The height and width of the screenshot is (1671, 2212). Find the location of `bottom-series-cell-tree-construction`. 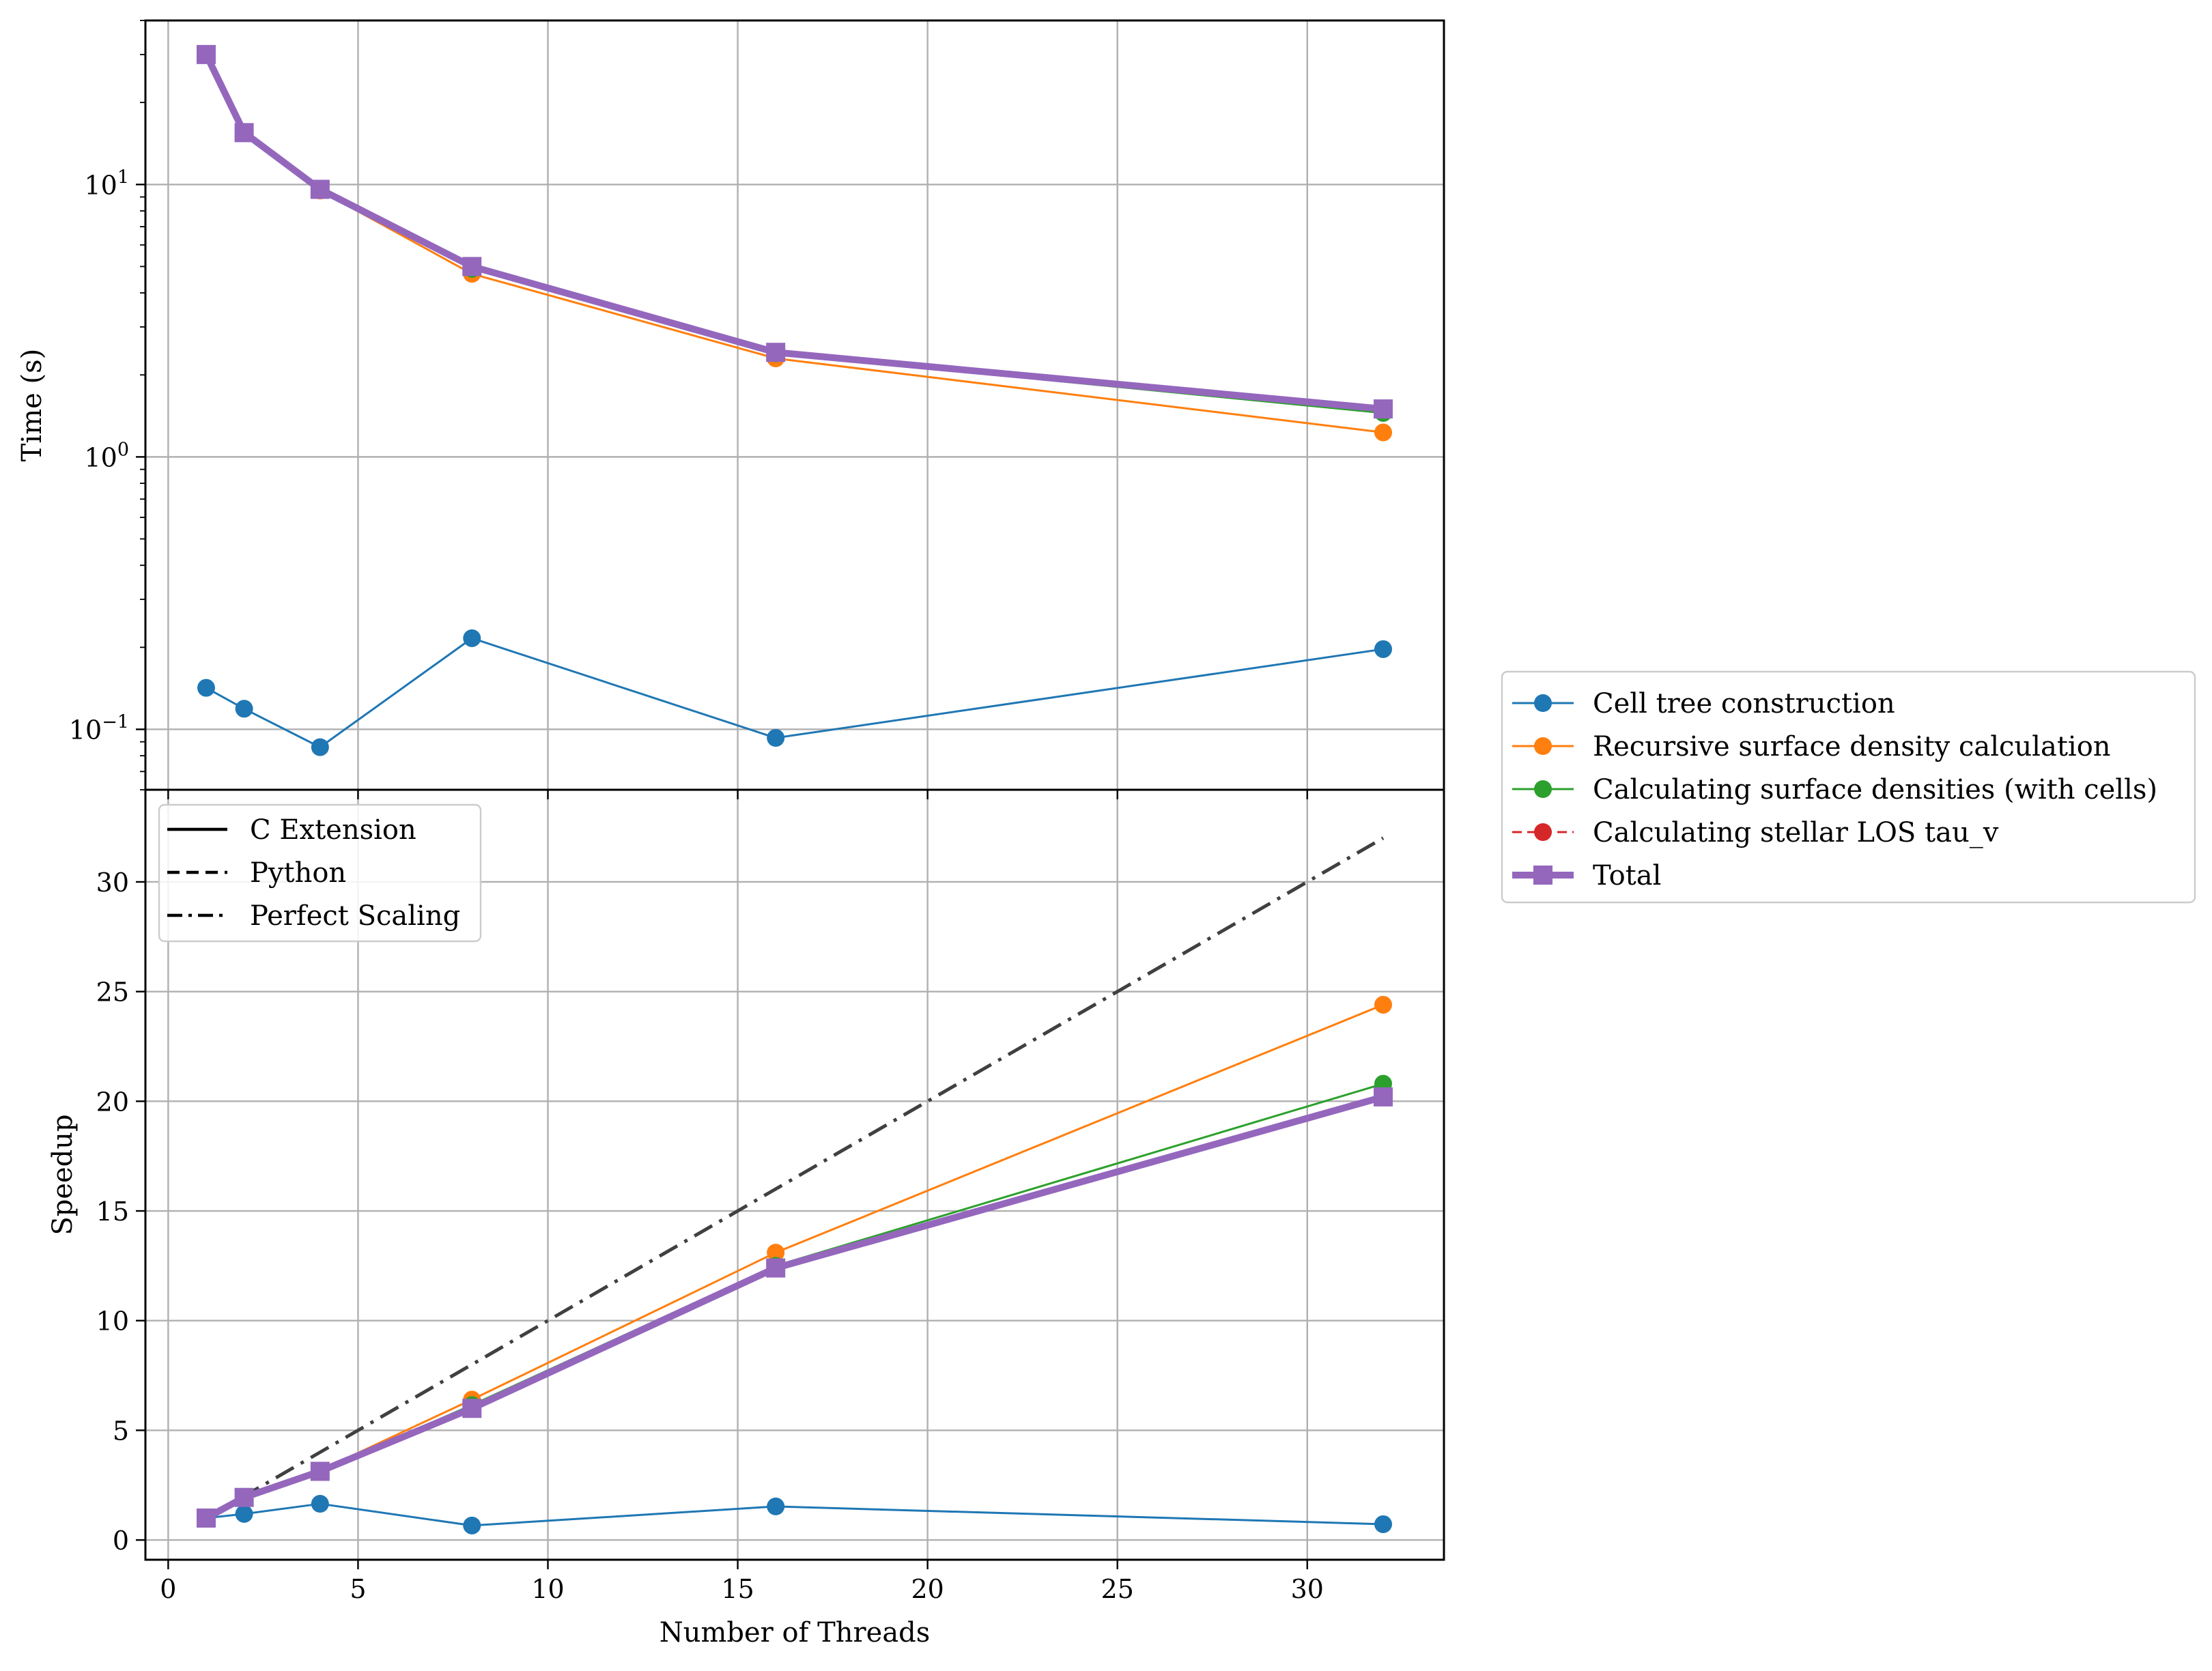

bottom-series-cell-tree-construction is located at coordinates (795, 1514).